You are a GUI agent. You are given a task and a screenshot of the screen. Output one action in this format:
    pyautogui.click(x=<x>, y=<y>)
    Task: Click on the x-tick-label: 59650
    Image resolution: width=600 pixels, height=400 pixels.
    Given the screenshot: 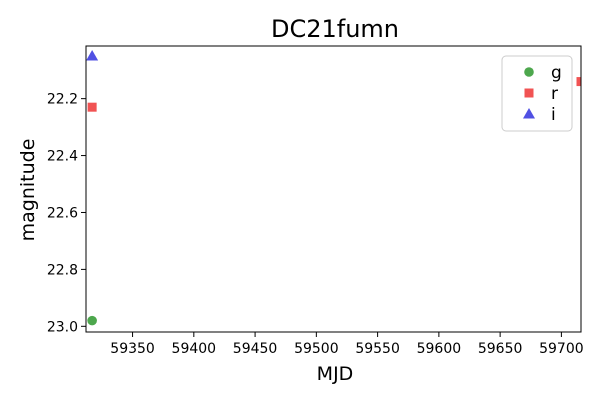 What is the action you would take?
    pyautogui.click(x=500, y=349)
    